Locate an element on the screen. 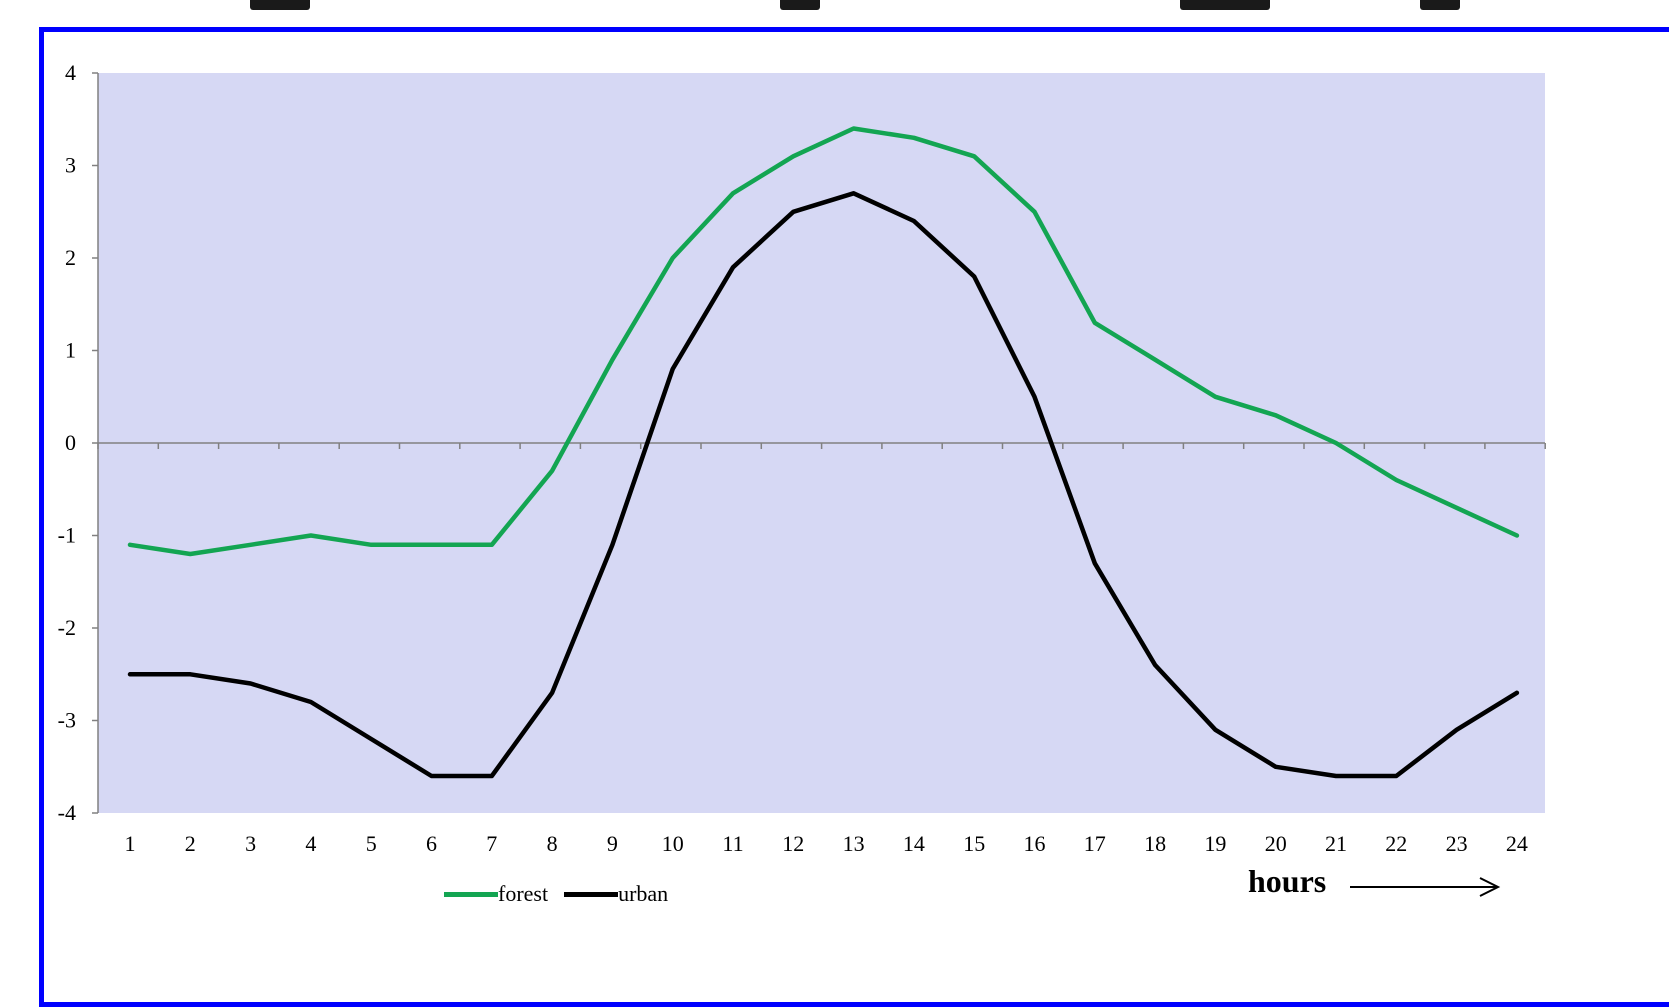 Image resolution: width=1669 pixels, height=1007 pixels. x-tick-label: 14 is located at coordinates (914, 843).